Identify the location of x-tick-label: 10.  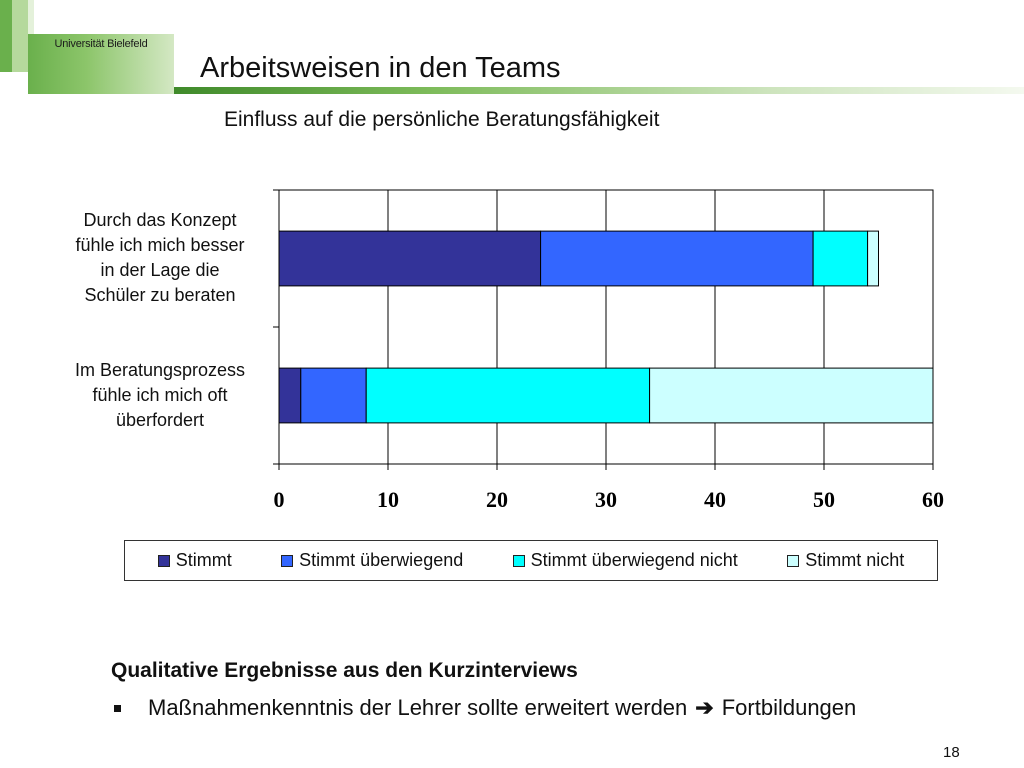
(388, 499).